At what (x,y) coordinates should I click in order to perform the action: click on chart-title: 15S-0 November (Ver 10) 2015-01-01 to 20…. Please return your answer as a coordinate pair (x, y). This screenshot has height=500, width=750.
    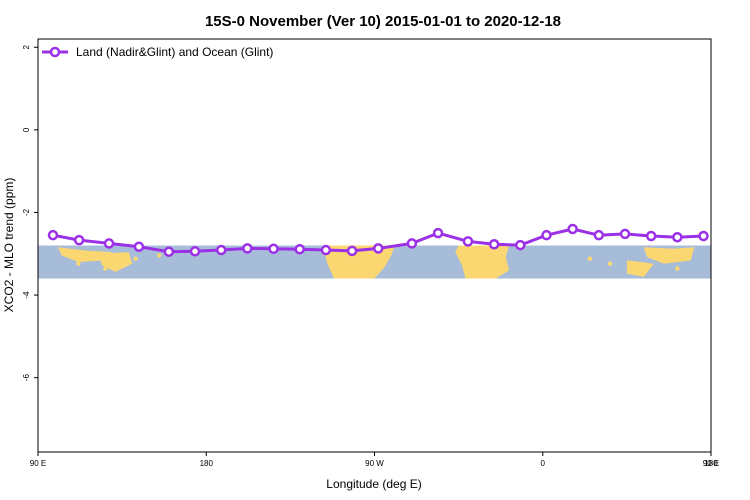
    Looking at the image, I should click on (383, 21).